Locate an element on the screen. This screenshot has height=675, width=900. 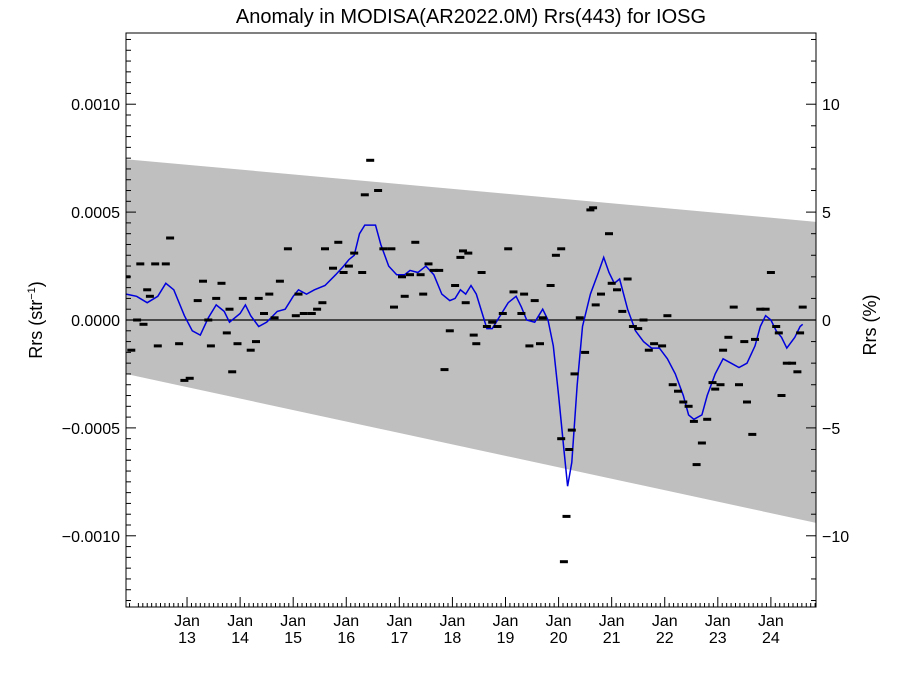
y-tick-label-right: −10 is located at coordinates (835, 537).